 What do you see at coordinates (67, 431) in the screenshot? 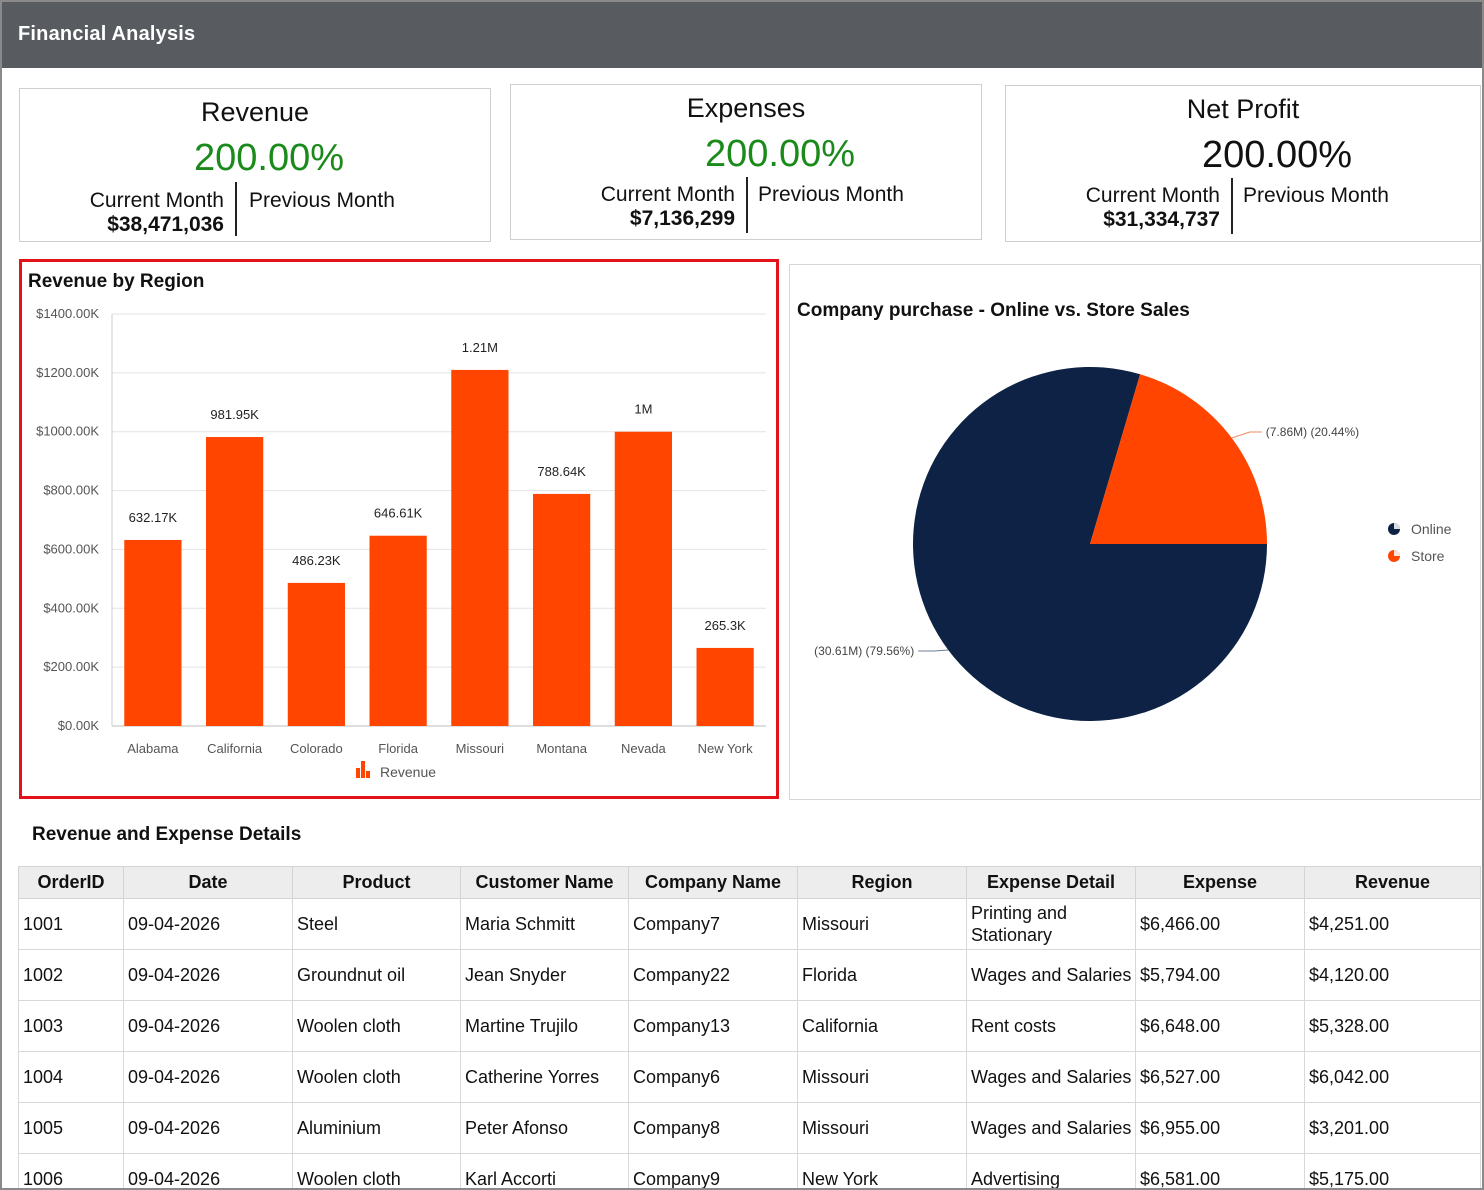
I see `y-tick-label: $1000.00K` at bounding box center [67, 431].